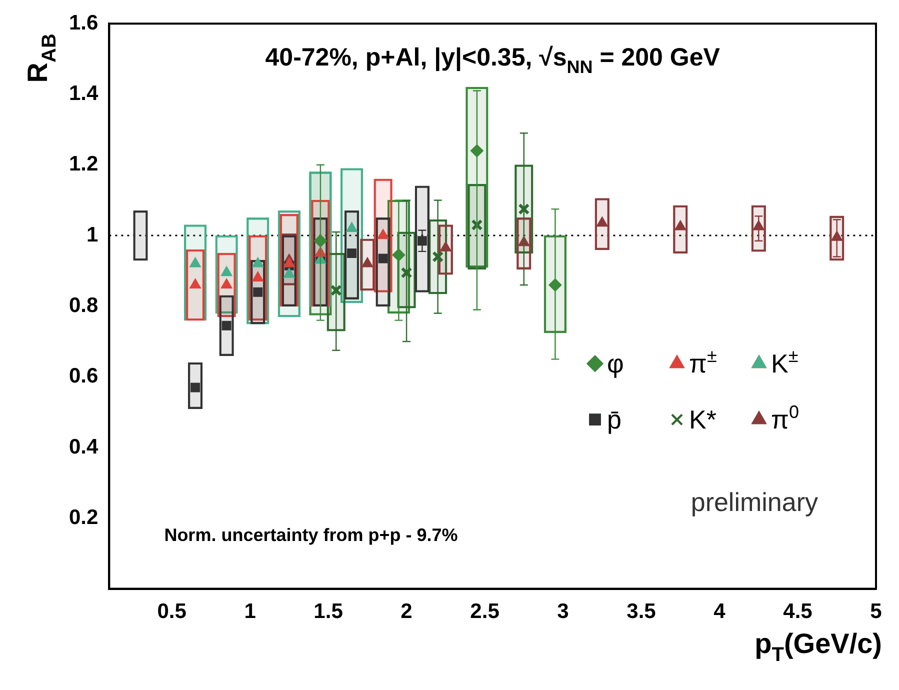 This screenshot has height=690, width=899. What do you see at coordinates (876, 612) in the screenshot?
I see `x-tick-label: 5` at bounding box center [876, 612].